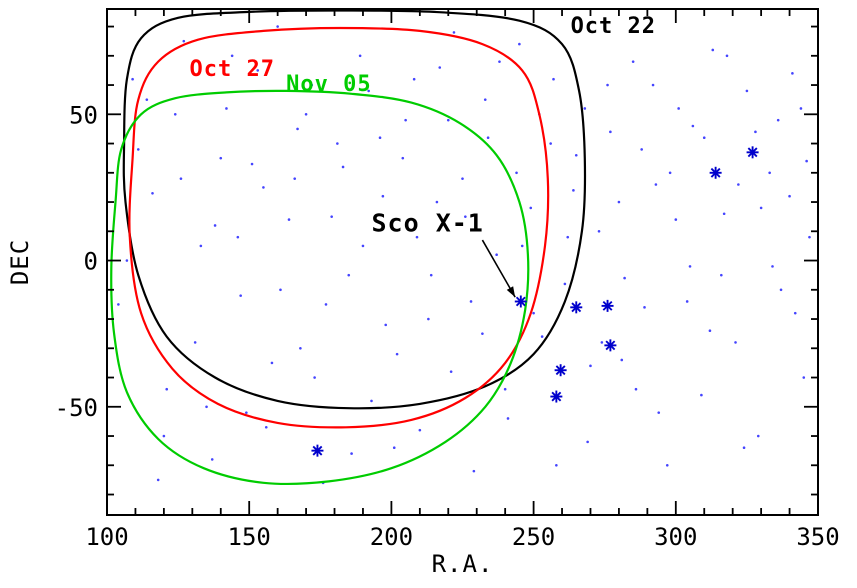 The height and width of the screenshot is (588, 857). Describe the element at coordinates (511, 292) in the screenshot. I see `sco-x1-arrow-head` at that location.